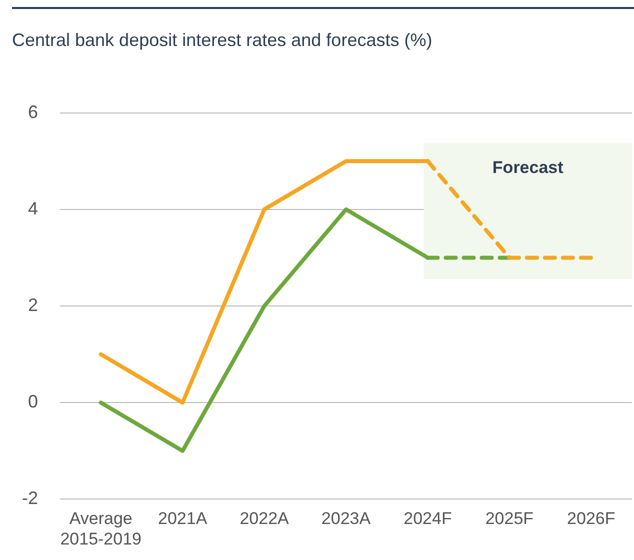 The height and width of the screenshot is (560, 634). I want to click on x-tick-label: 2024F, so click(428, 518).